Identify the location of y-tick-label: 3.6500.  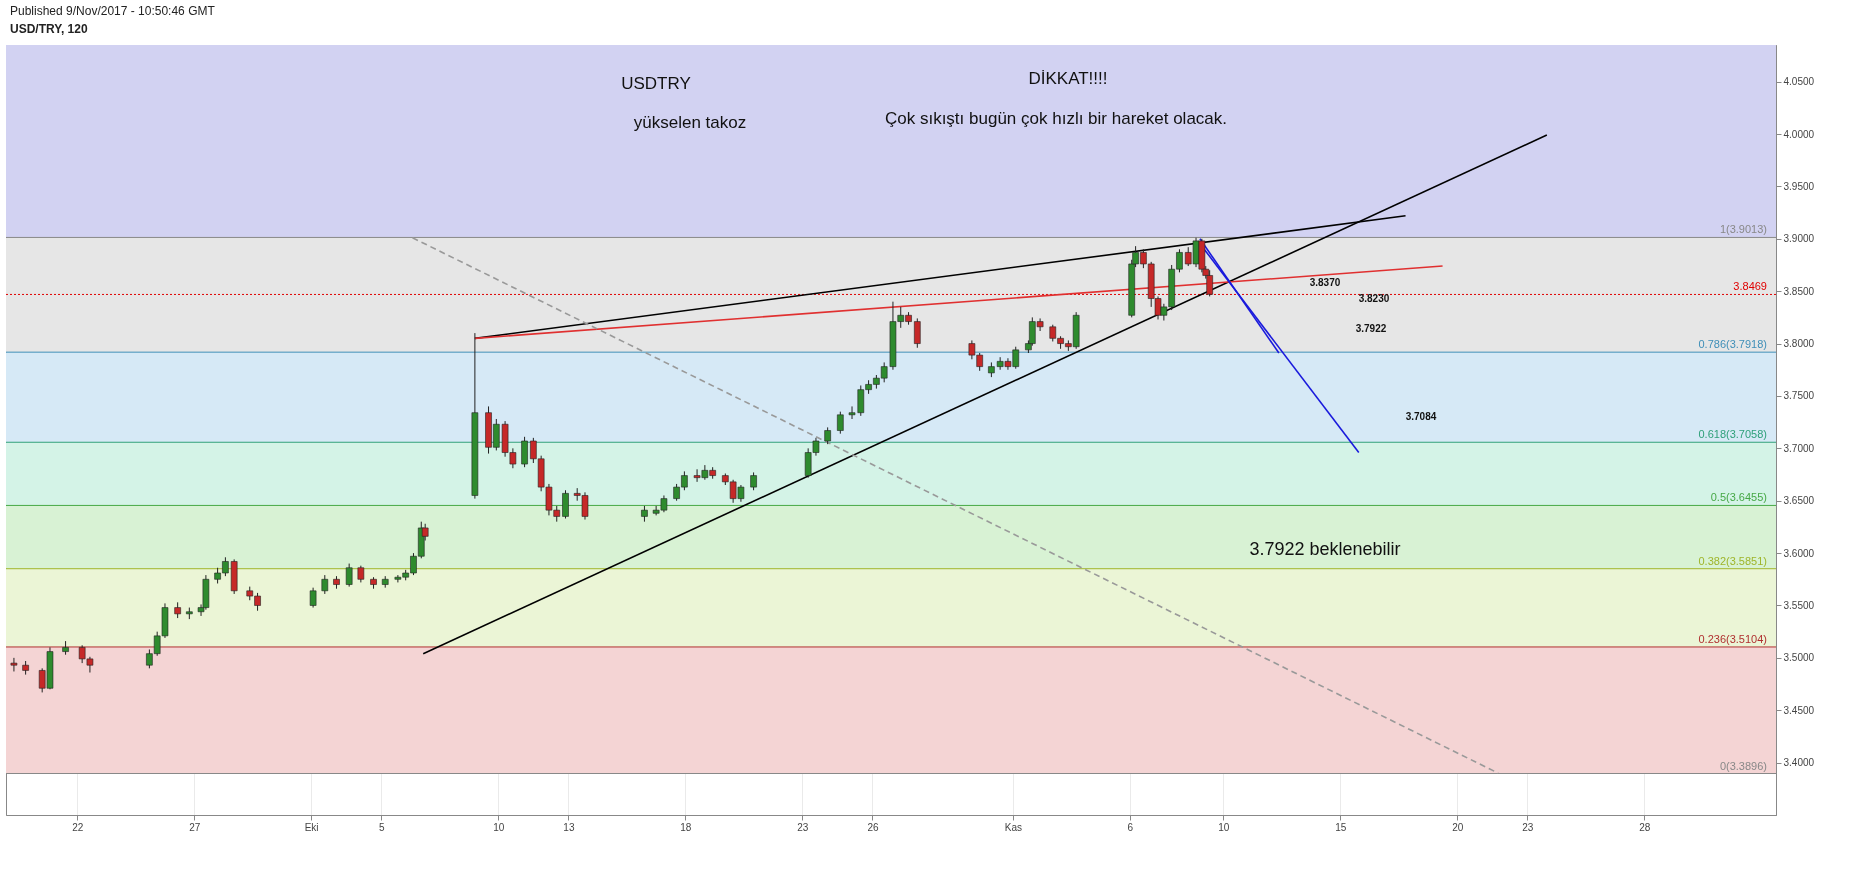
(1799, 501).